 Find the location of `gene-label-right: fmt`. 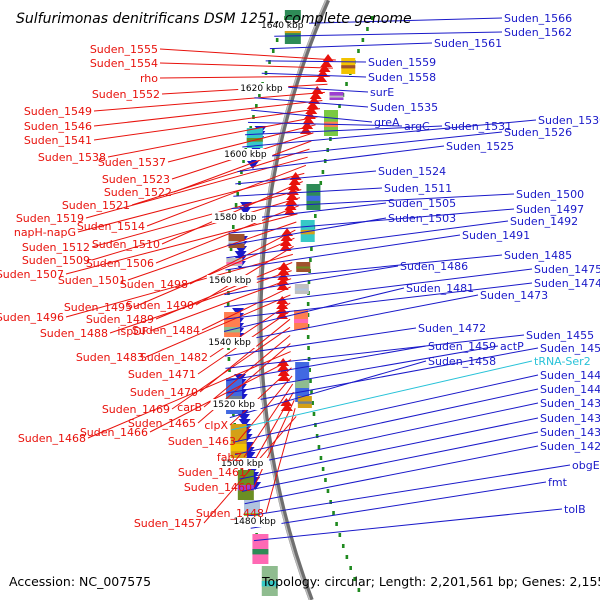

gene-label-right: fmt is located at coordinates (558, 482).